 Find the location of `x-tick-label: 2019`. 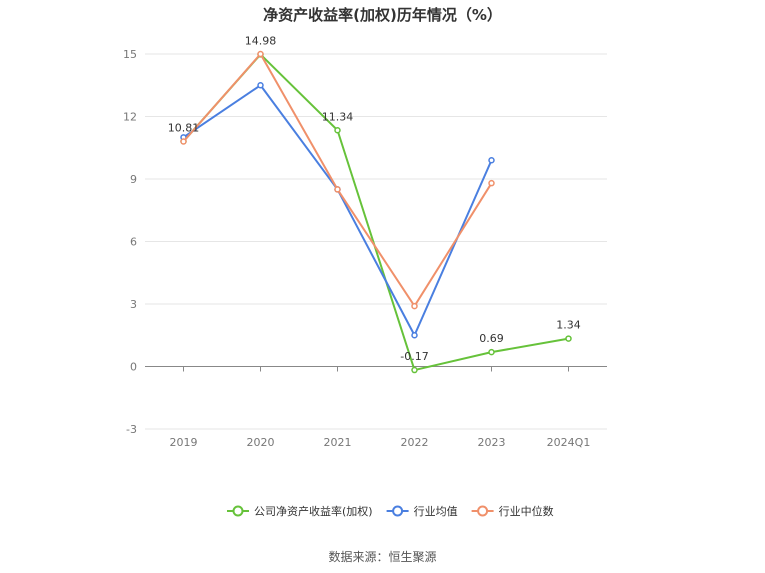

x-tick-label: 2019 is located at coordinates (184, 442).